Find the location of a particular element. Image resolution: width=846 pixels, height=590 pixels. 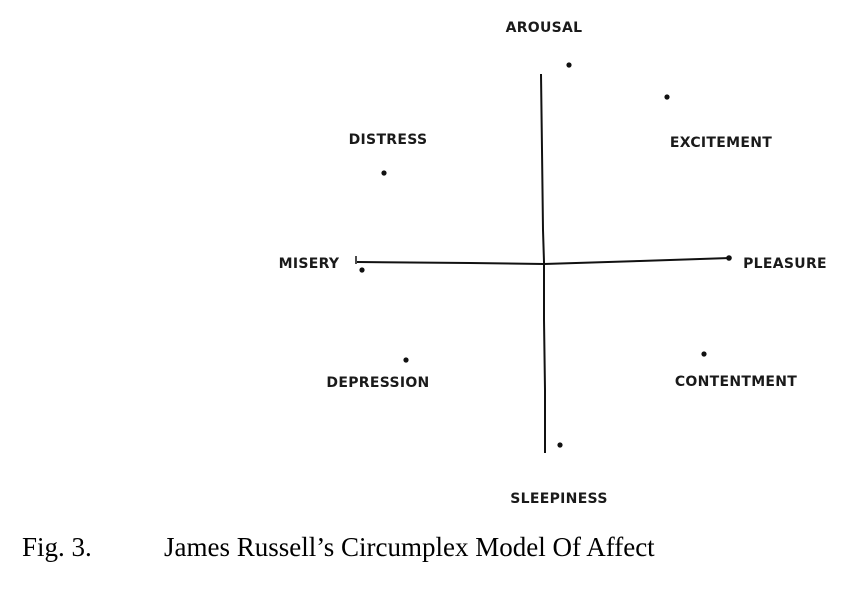

distress-dot is located at coordinates (384, 173).